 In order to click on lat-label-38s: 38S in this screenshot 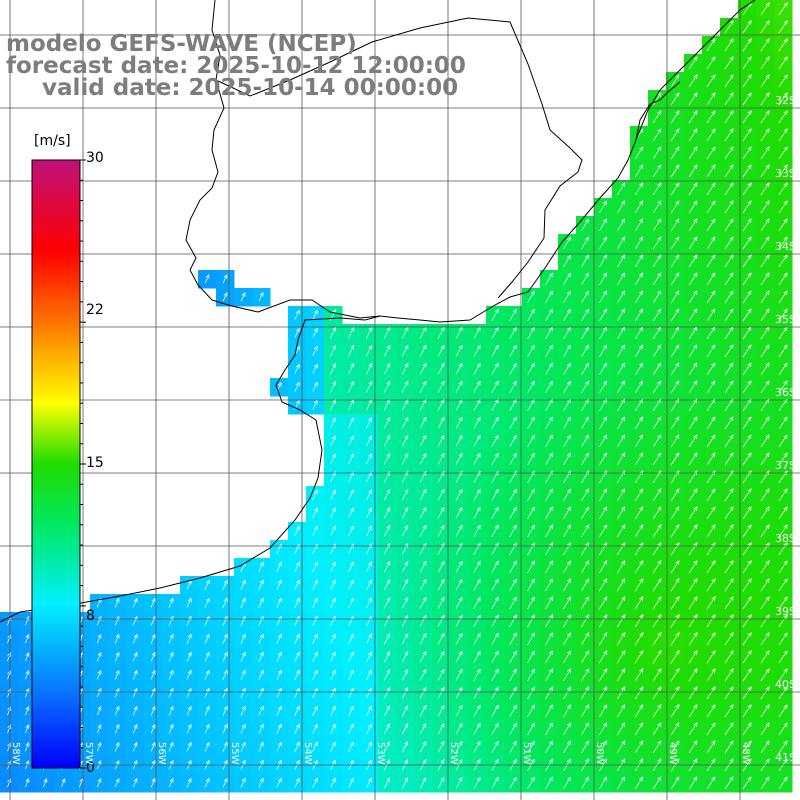, I will do `click(785, 538)`.